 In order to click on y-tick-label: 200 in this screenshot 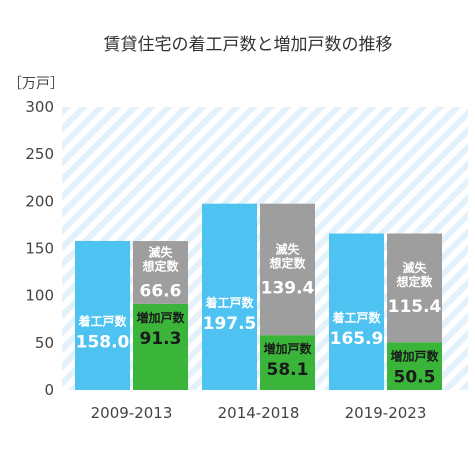, I will do `click(39, 201)`.